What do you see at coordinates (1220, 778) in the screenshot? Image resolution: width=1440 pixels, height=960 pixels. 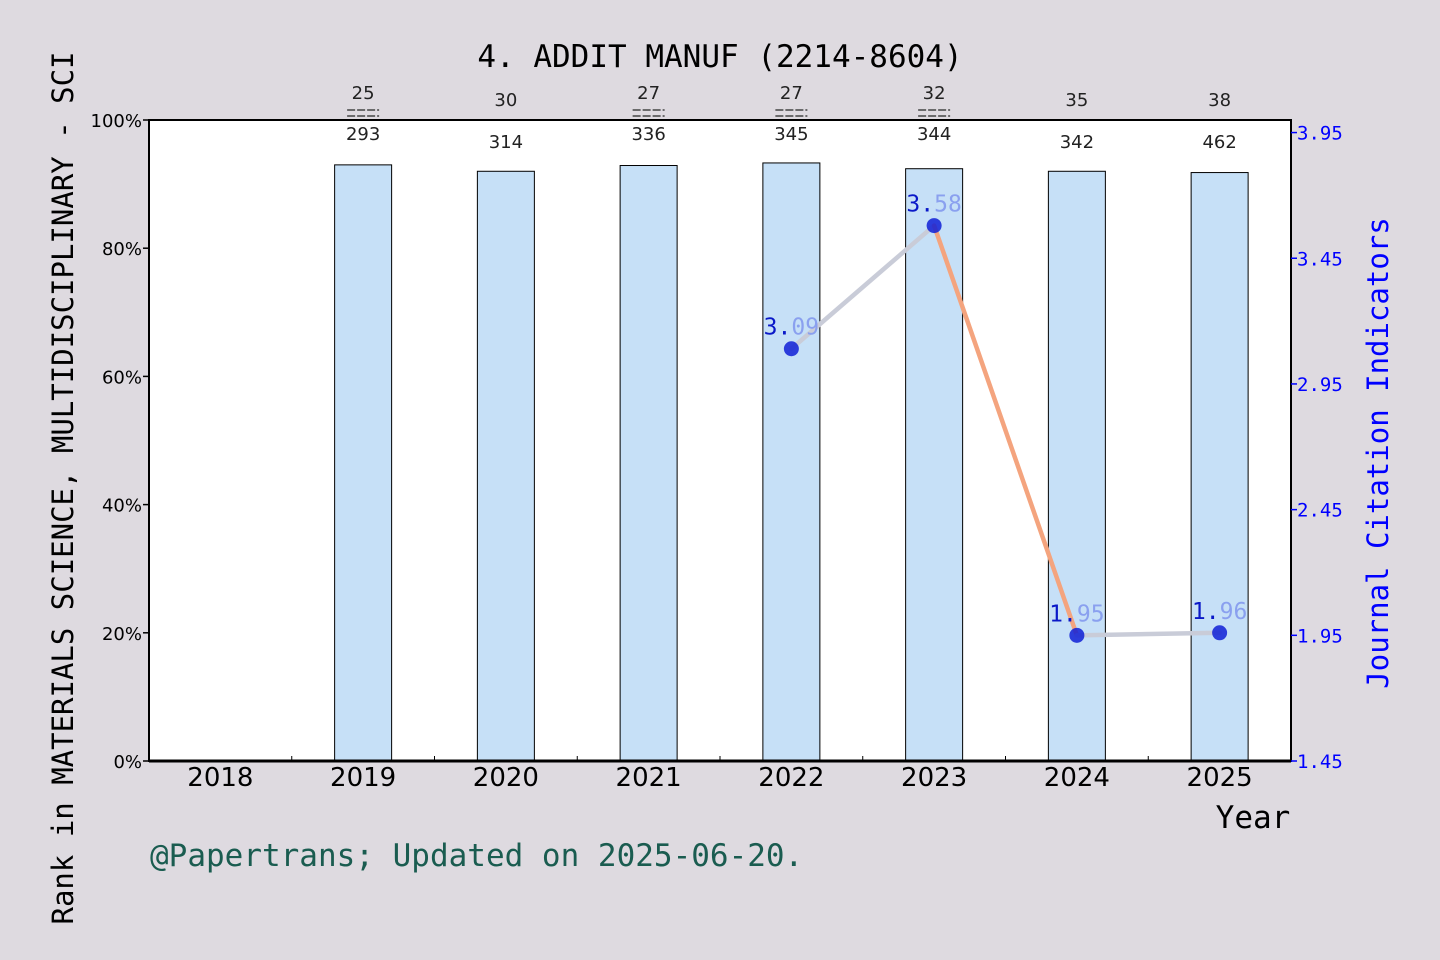 I see `x-tick-label: 2025` at bounding box center [1220, 778].